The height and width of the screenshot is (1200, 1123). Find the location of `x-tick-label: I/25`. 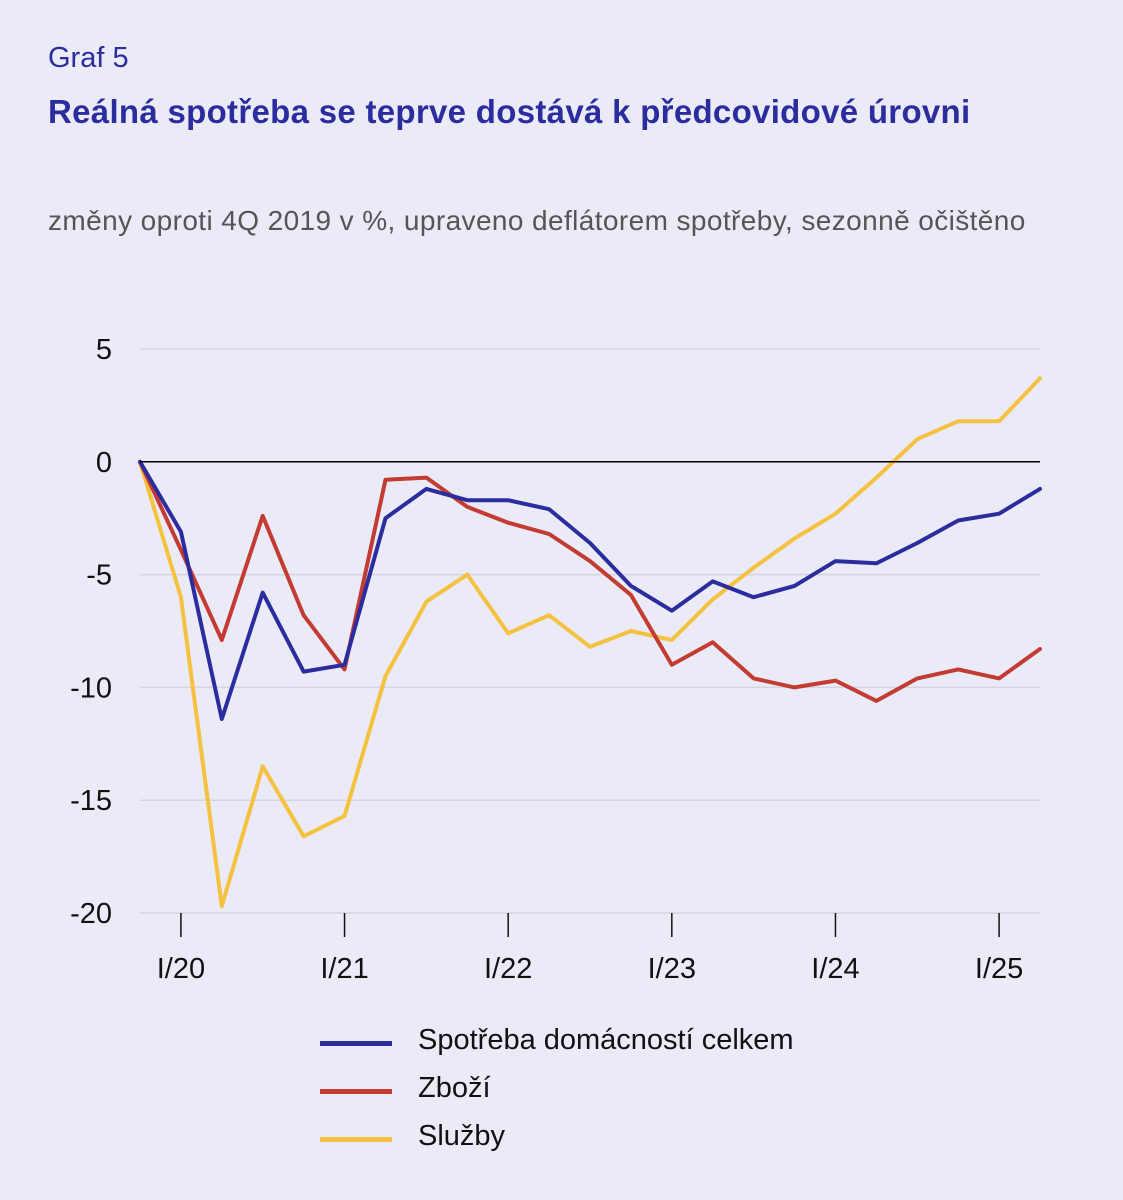

x-tick-label: I/25 is located at coordinates (999, 969).